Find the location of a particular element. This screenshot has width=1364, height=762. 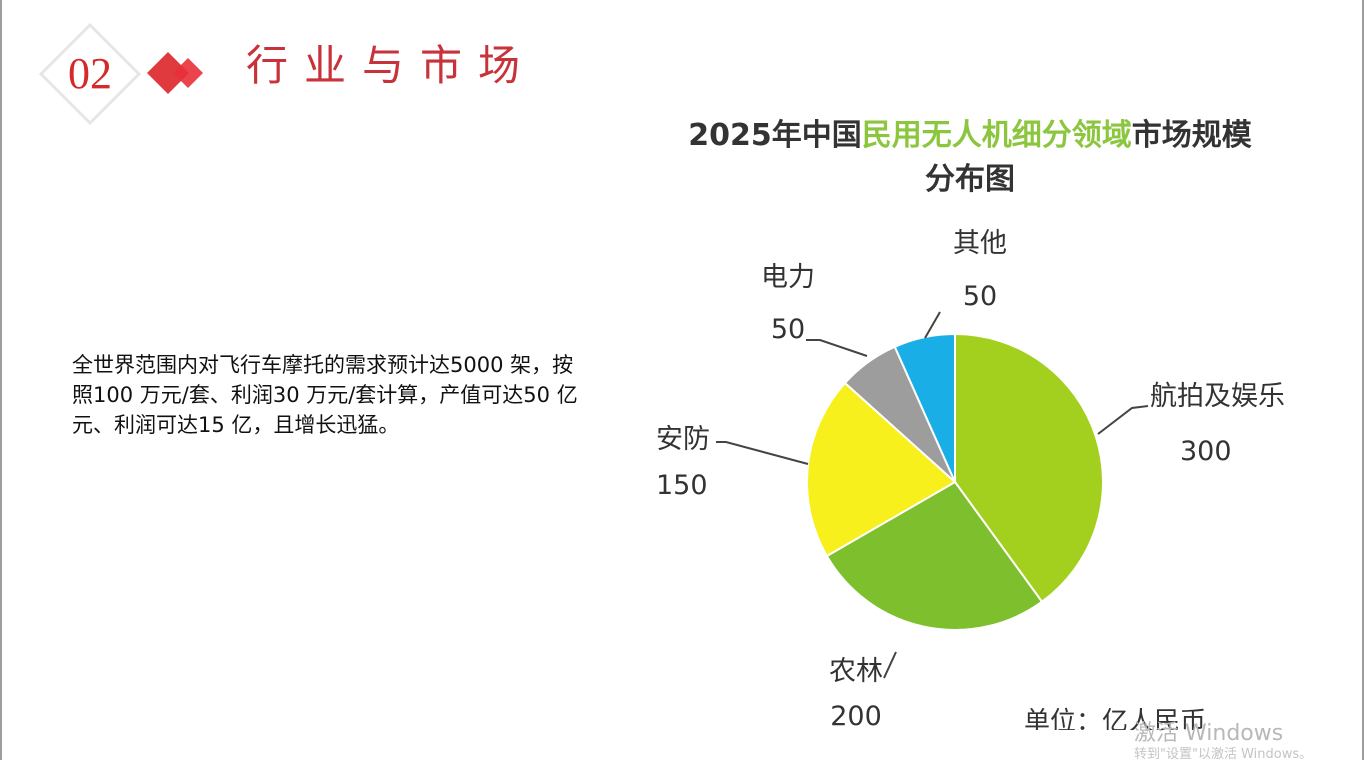

chart-title-part2: 市场规模 is located at coordinates (1191, 135).